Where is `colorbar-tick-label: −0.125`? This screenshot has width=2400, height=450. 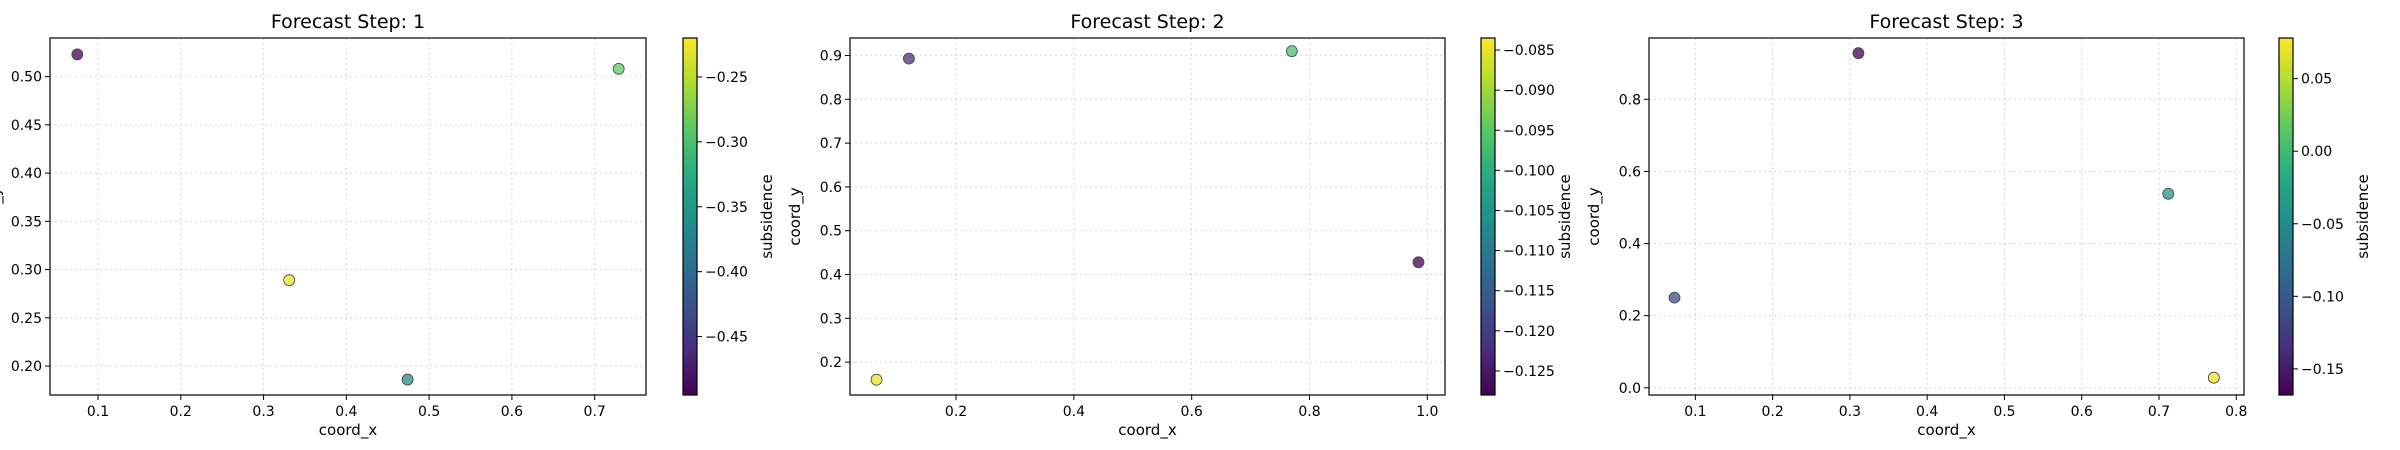
colorbar-tick-label: −0.125 is located at coordinates (1529, 372).